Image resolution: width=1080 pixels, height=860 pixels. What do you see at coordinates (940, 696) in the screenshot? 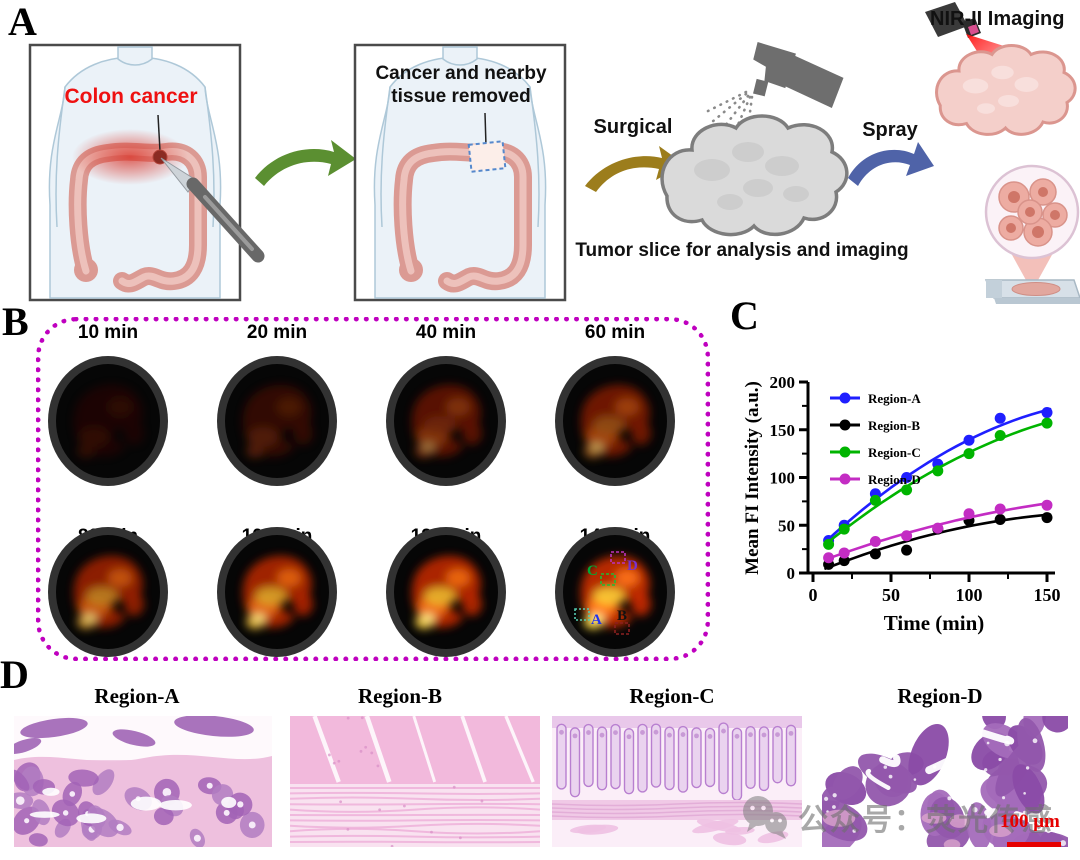
I see `region-d-title: Region-D` at bounding box center [940, 696].